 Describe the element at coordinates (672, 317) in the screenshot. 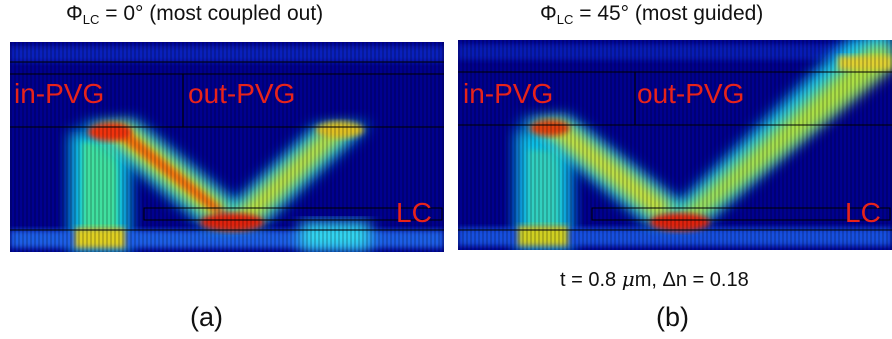

I see `panel-b-caption: (b)` at that location.